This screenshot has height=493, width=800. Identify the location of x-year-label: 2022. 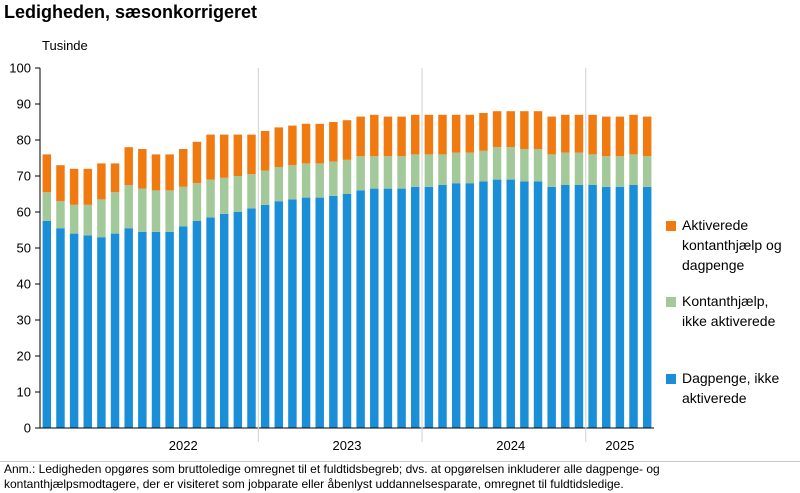
(183, 445).